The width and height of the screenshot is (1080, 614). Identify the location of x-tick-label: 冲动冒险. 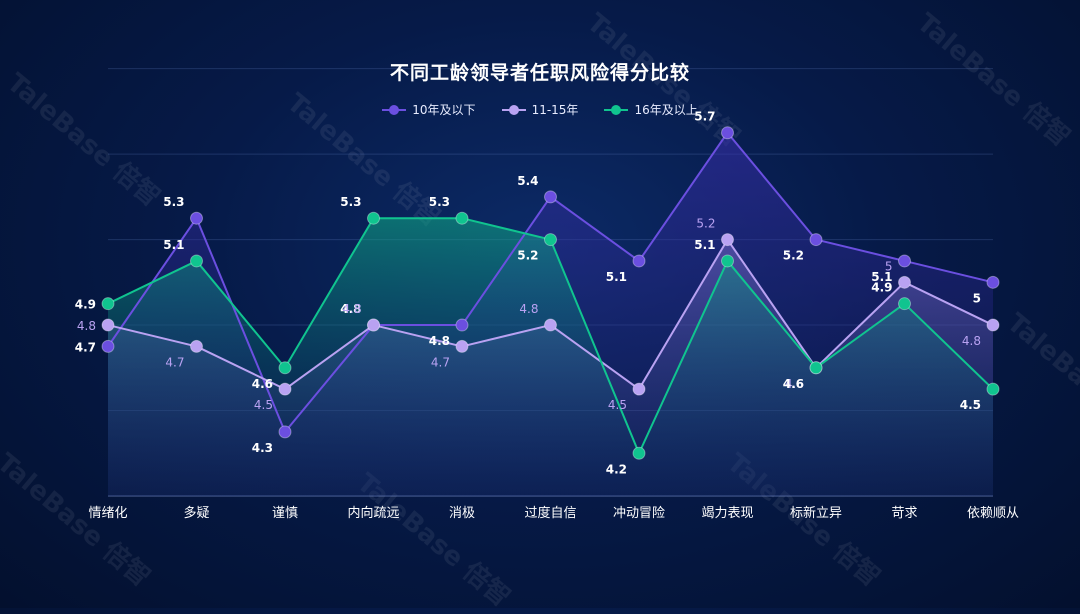
(639, 513).